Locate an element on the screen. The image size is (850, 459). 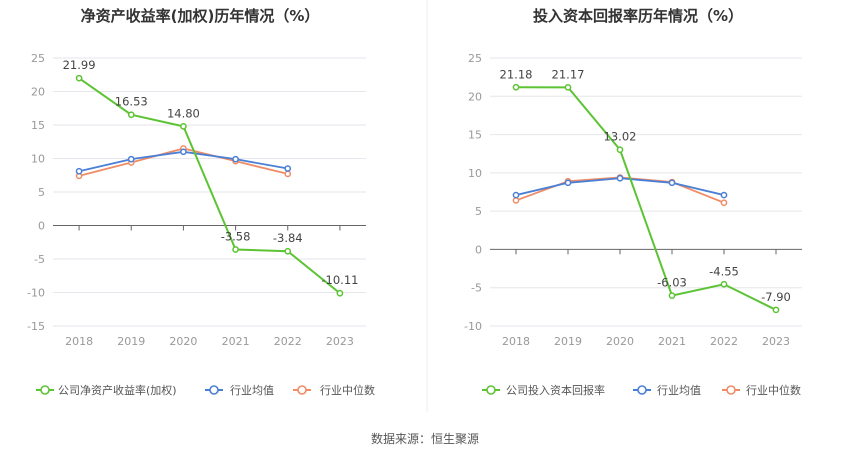
series-line is located at coordinates (209, 186).